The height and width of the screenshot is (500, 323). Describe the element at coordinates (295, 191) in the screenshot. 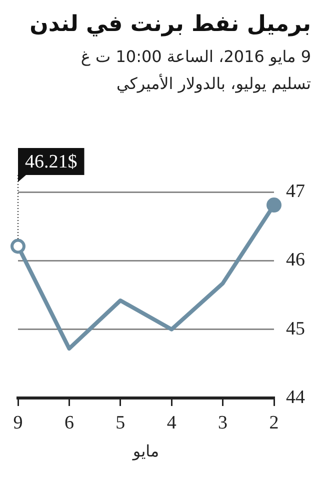

I see `y-tick-label: 47` at that location.